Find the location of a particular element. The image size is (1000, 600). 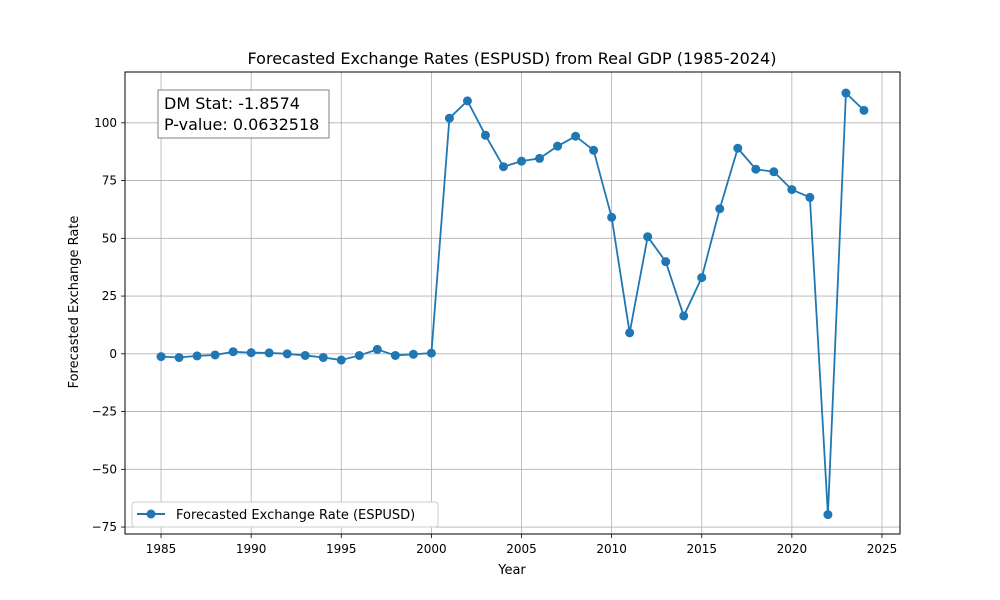

x-tick-label: 2010 is located at coordinates (611, 549).